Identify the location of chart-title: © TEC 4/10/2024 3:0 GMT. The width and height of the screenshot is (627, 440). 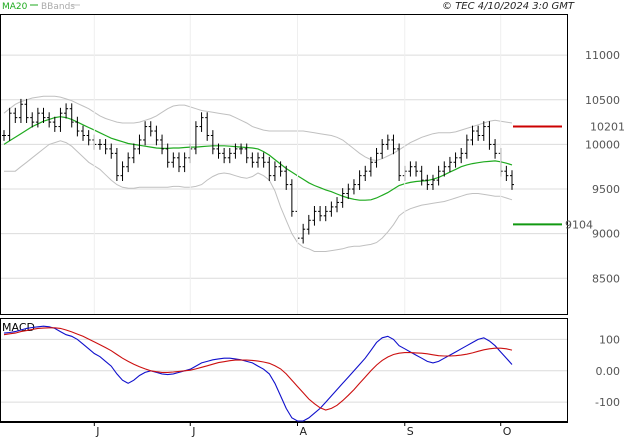
(508, 6).